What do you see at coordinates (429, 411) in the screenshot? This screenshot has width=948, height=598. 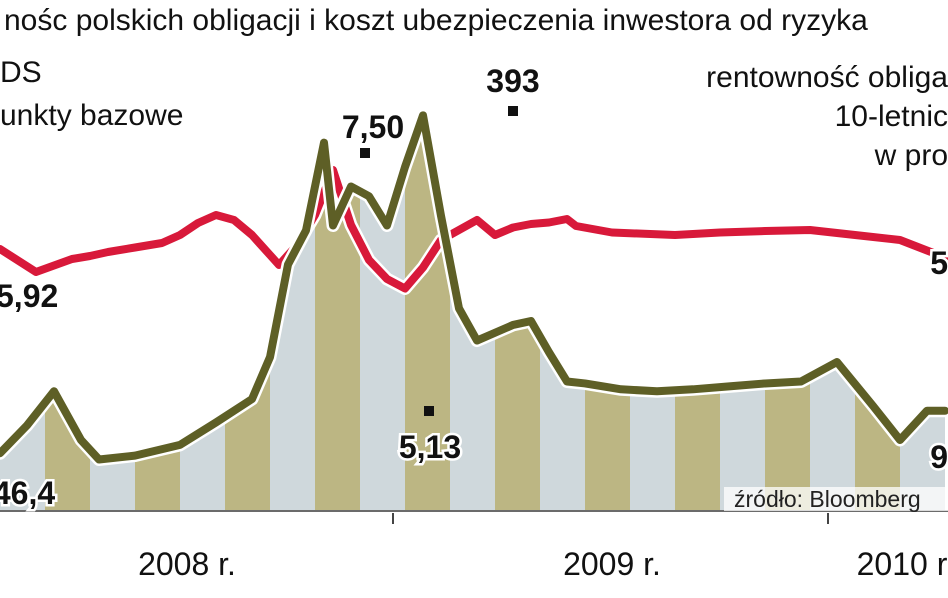 I see `trough-marker-yield` at bounding box center [429, 411].